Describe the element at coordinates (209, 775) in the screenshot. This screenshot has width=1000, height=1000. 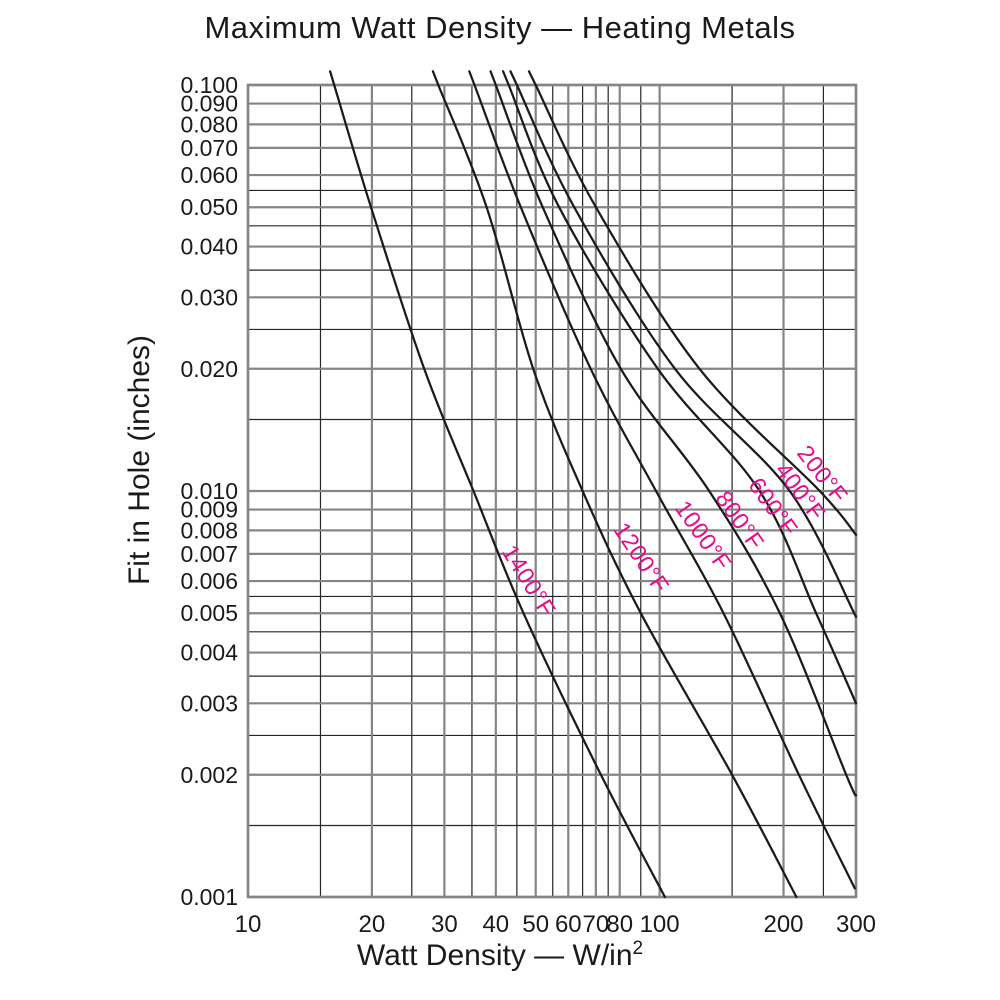
I see `y-tick-label: 0.002` at that location.